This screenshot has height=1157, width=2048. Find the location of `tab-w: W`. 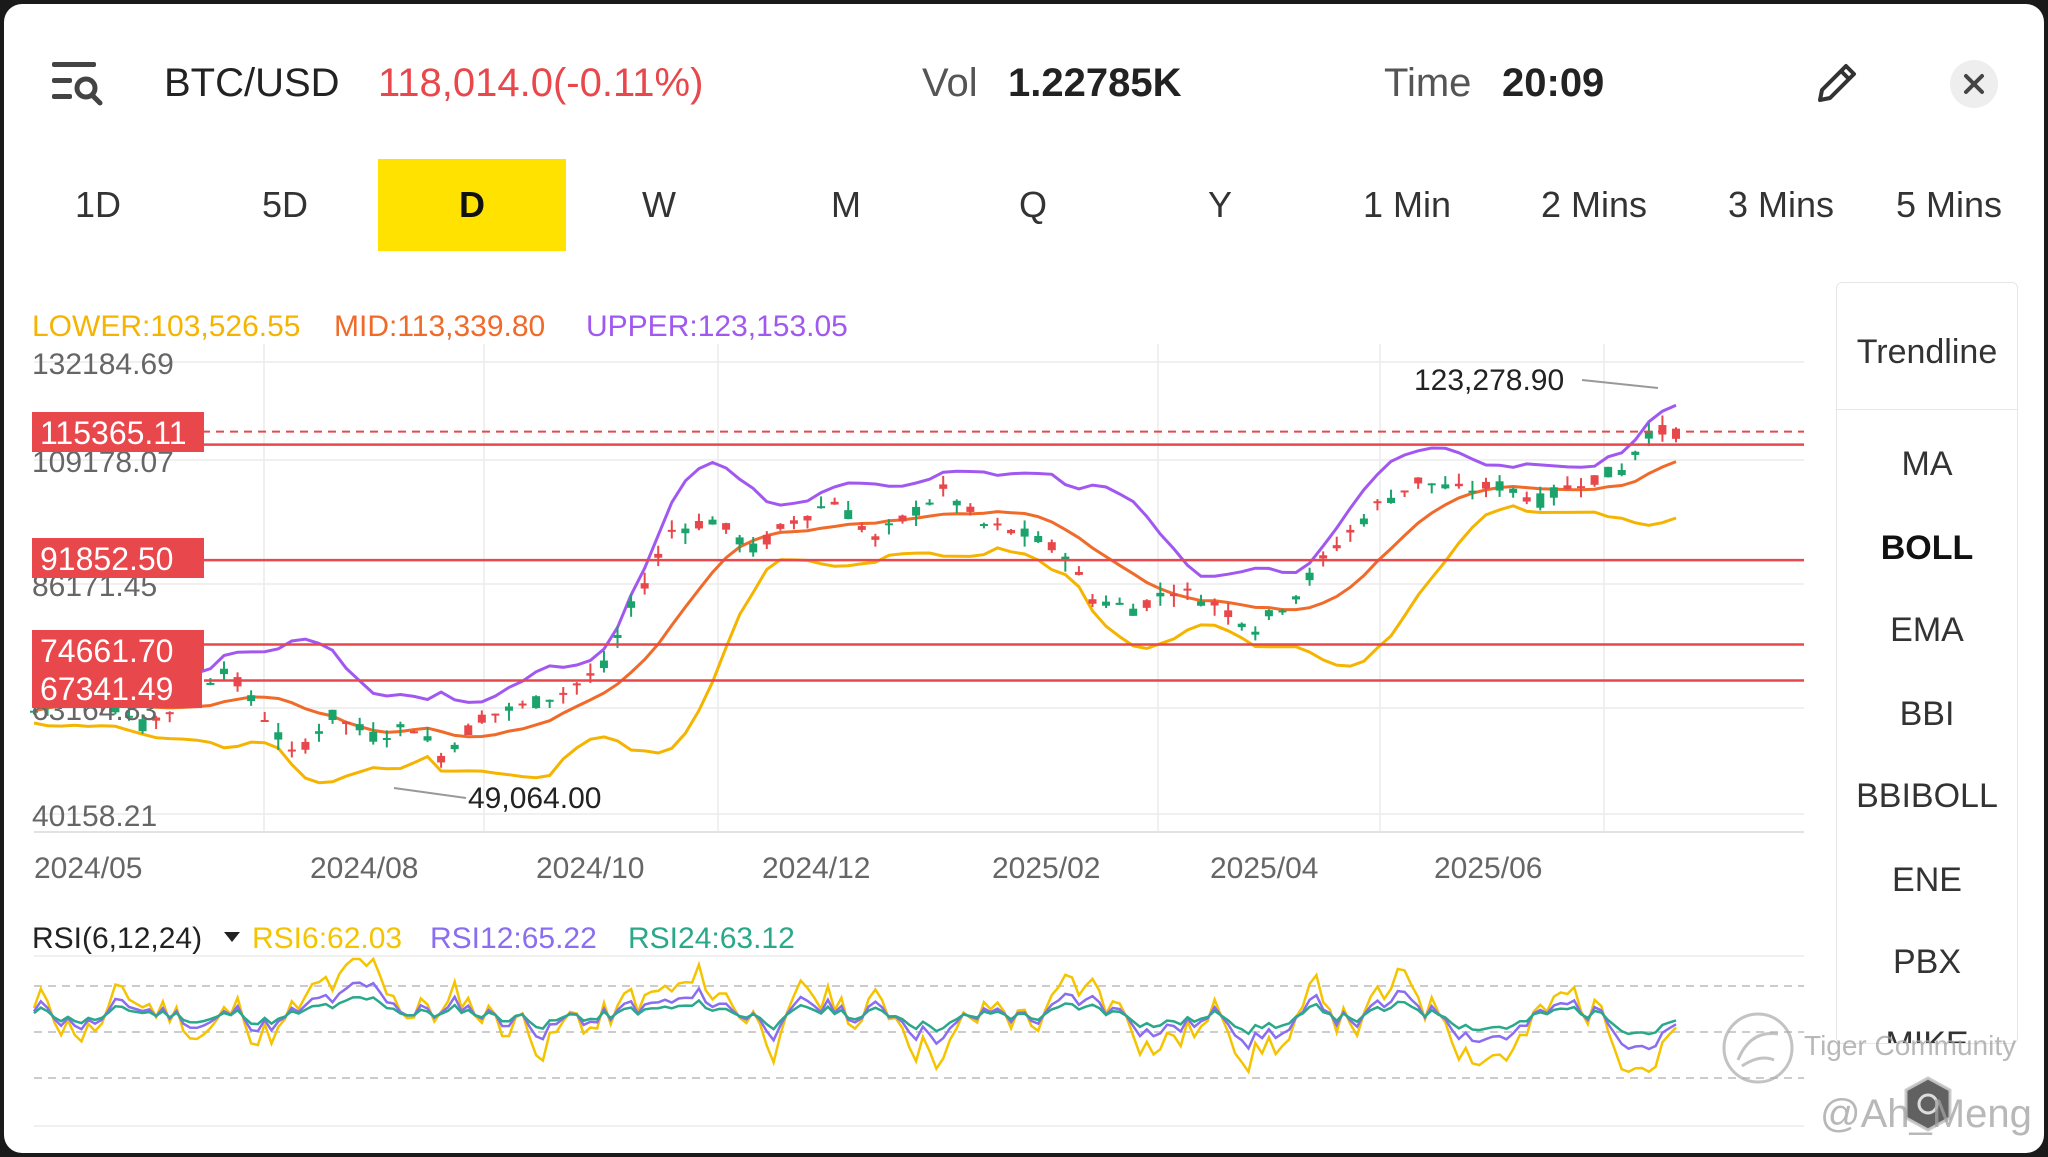

tab-w: W is located at coordinates (659, 204).